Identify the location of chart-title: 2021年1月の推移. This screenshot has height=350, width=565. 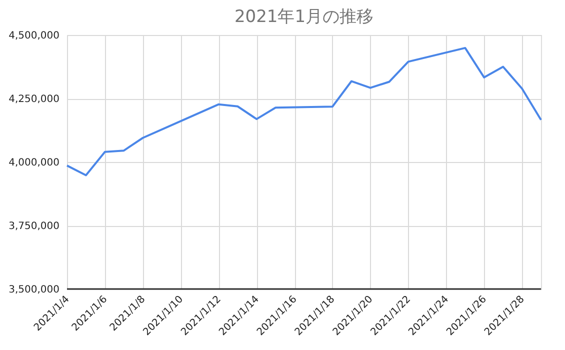
(304, 17).